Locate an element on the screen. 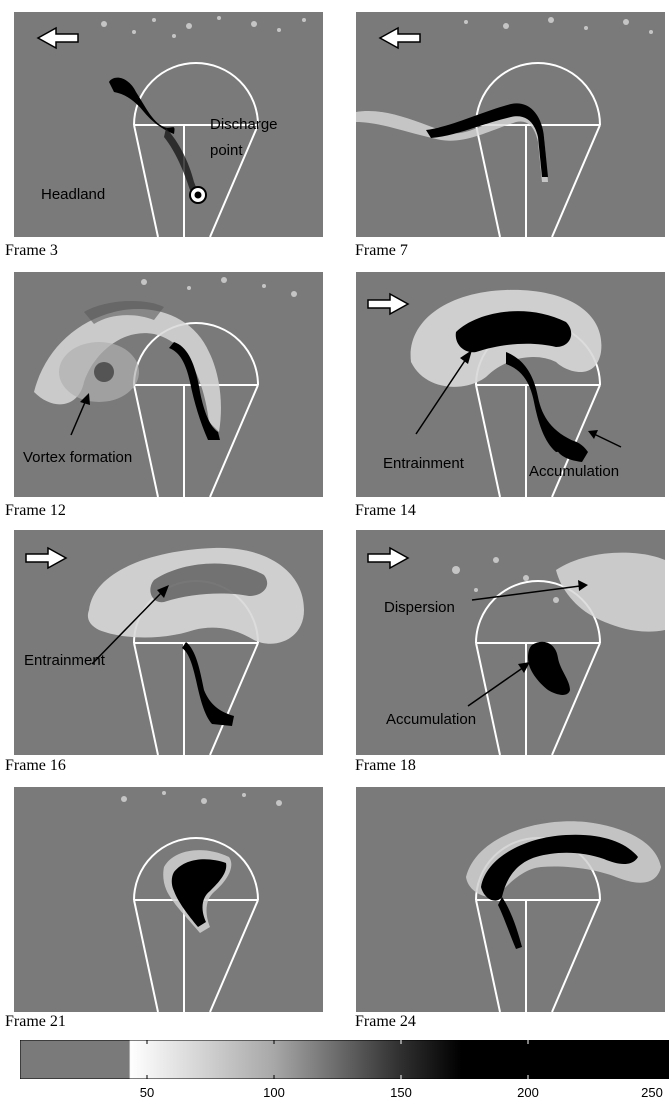 Image resolution: width=669 pixels, height=1111 pixels. vortex-arrow is located at coordinates (80, 414).